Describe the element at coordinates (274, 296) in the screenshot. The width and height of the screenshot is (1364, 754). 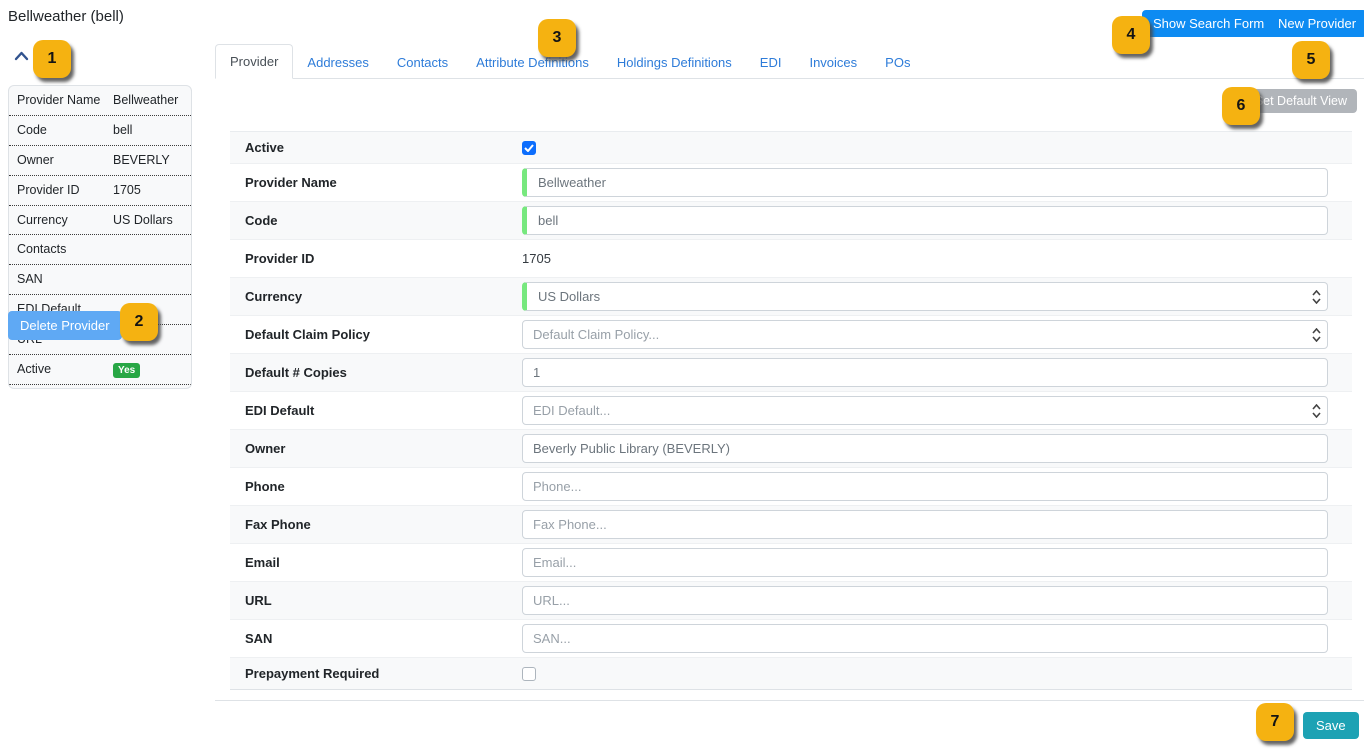
I see `field-label: Currency` at that location.